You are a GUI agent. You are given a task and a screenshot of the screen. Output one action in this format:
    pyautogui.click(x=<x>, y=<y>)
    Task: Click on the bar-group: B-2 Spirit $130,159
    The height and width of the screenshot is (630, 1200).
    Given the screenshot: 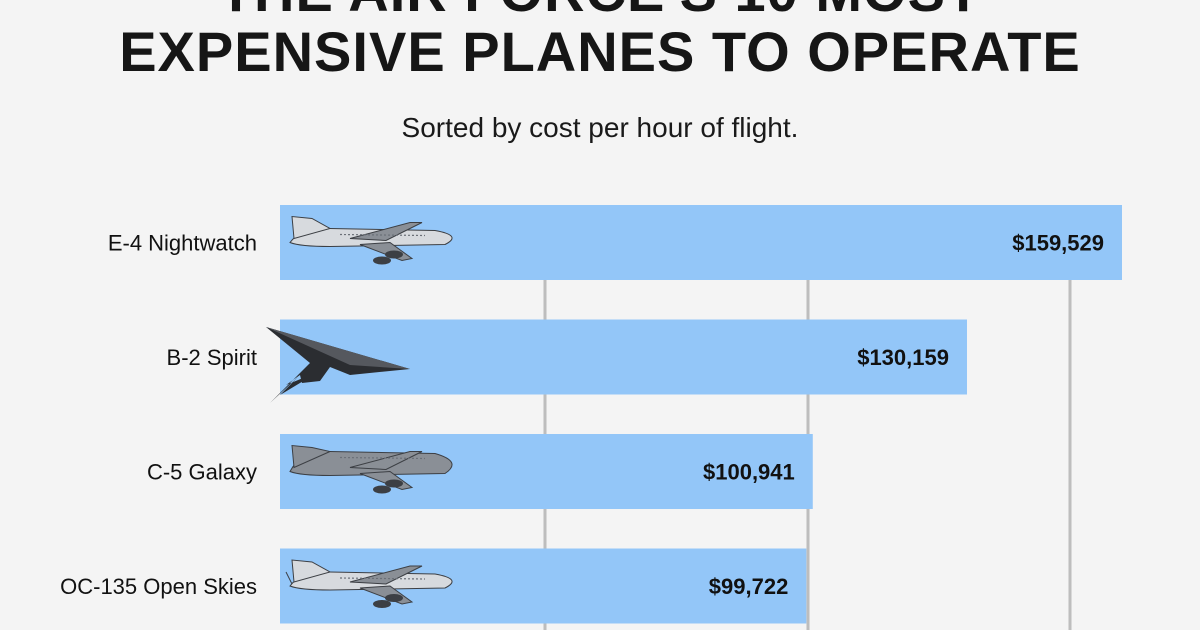 What is the action you would take?
    pyautogui.click(x=567, y=361)
    